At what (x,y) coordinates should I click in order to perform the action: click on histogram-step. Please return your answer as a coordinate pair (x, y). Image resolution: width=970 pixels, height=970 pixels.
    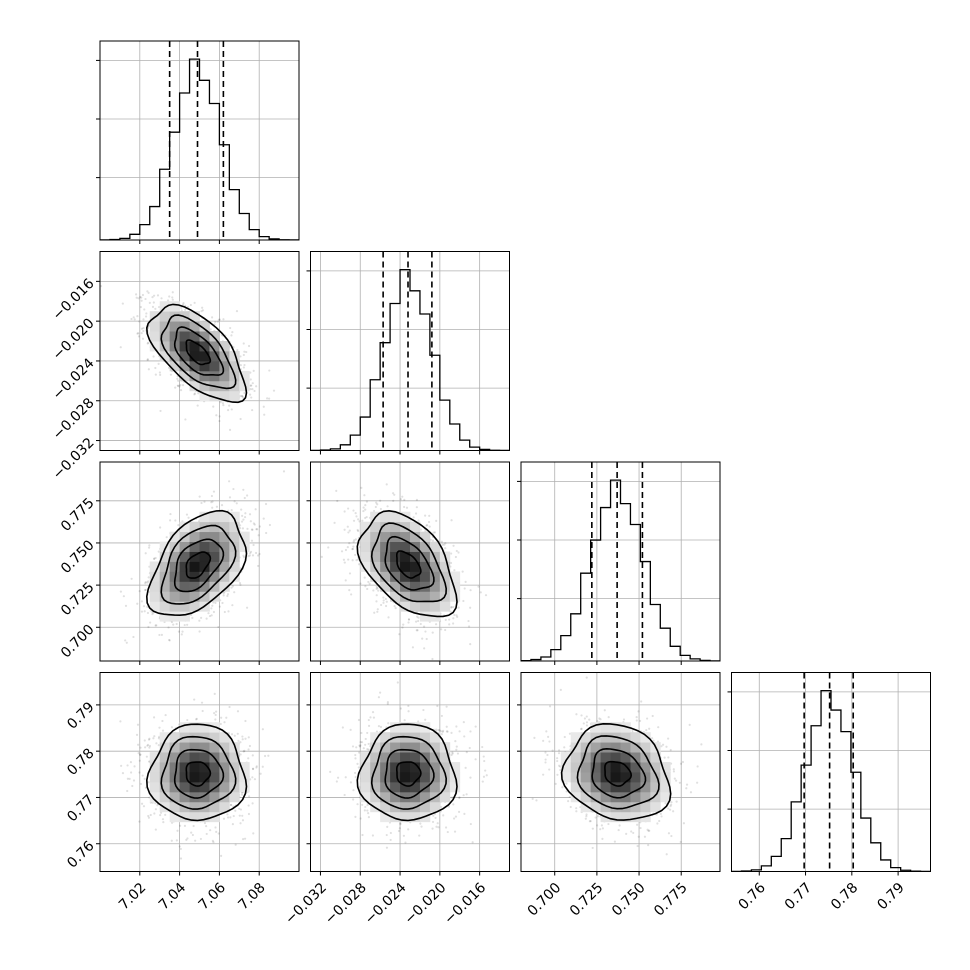
    Looking at the image, I should click on (199, 149).